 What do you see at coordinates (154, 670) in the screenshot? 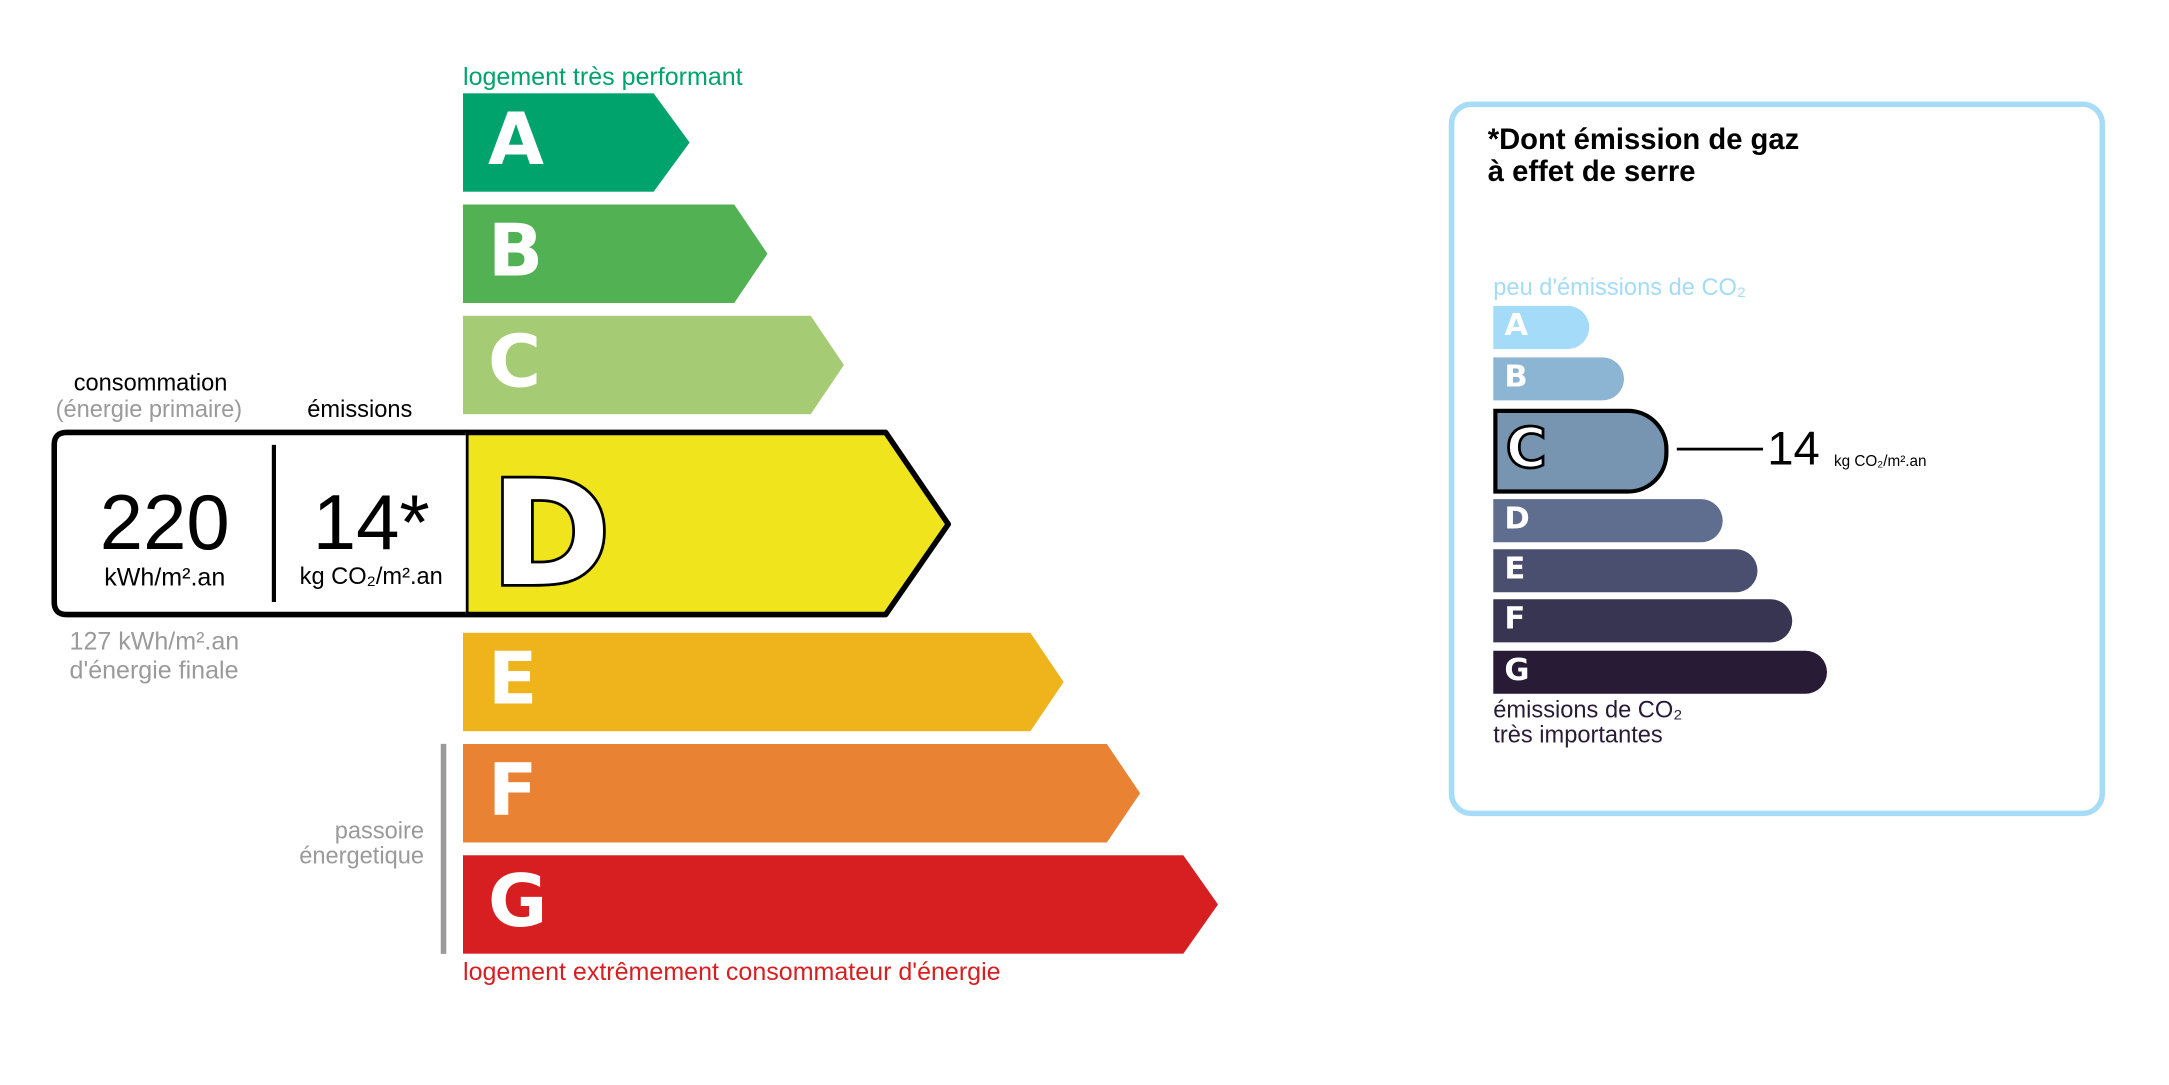
I see `final-energy-label: d'énergie finale` at bounding box center [154, 670].